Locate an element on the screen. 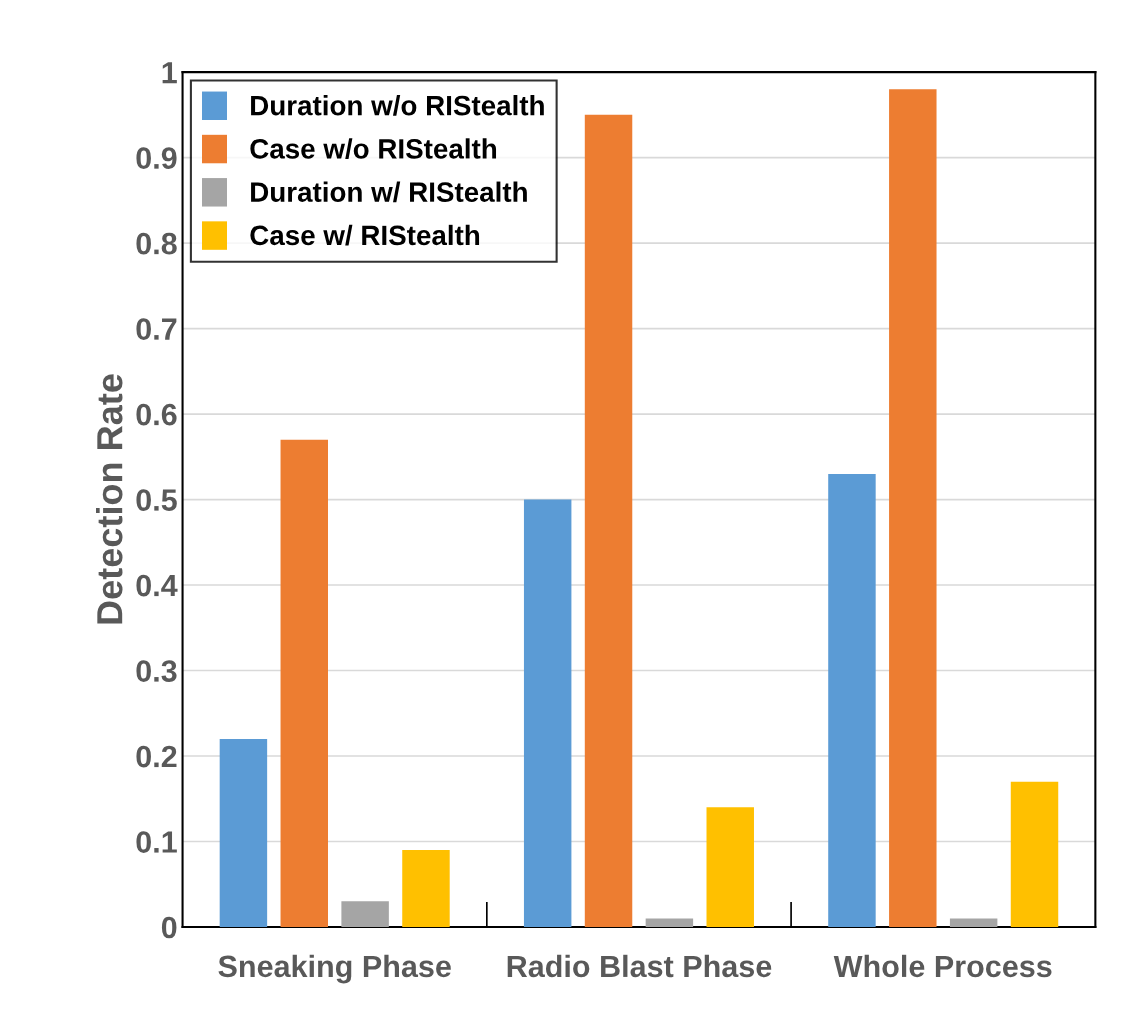  legend-label: Case w/o RIStealth is located at coordinates (373, 148).